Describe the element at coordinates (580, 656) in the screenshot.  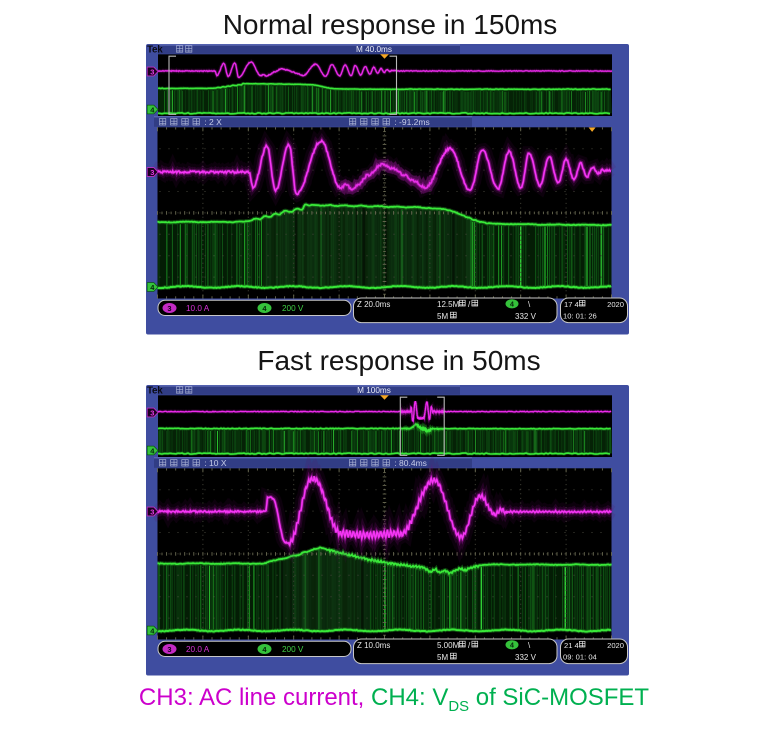
I see `svg-text: 09: 01: 04` at that location.